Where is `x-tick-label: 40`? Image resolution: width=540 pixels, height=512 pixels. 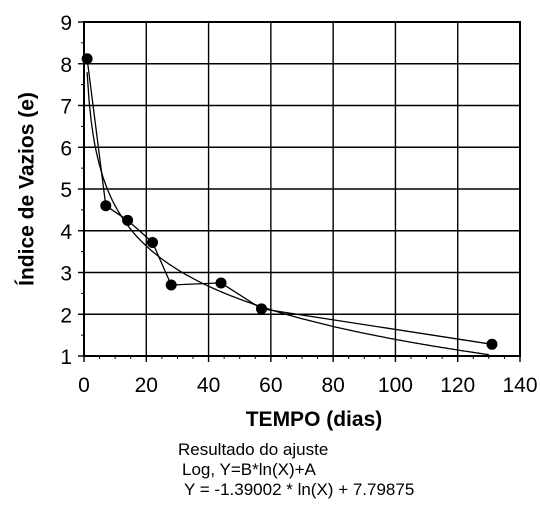
x-tick-label: 40 is located at coordinates (208, 385).